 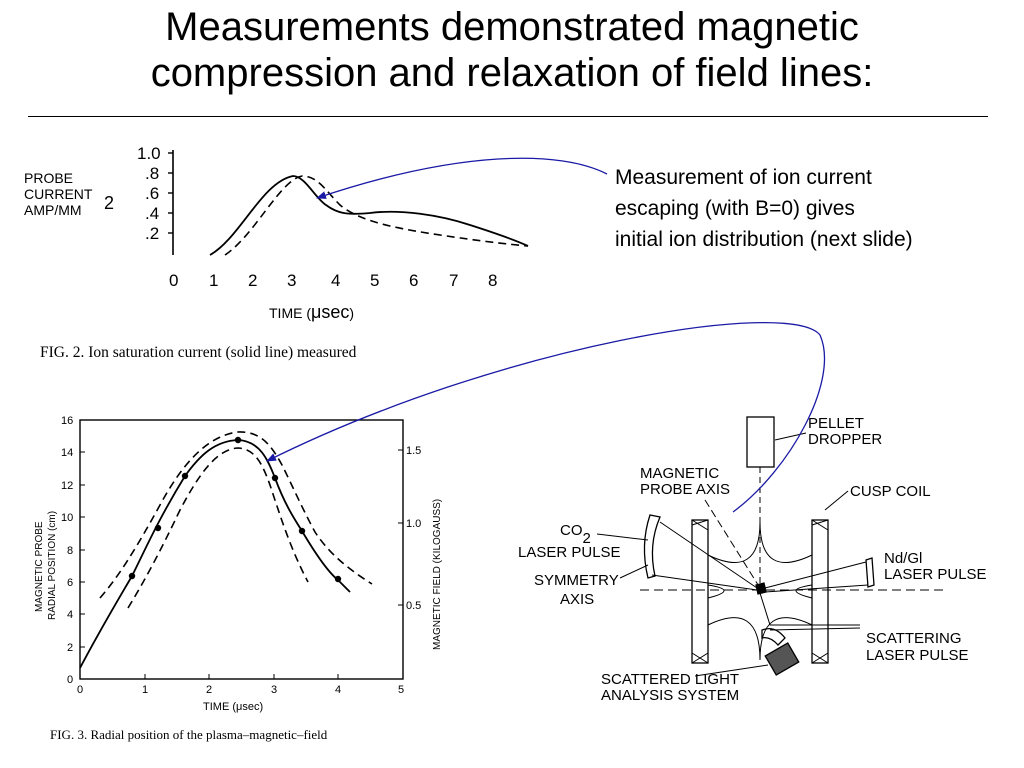 What do you see at coordinates (836, 423) in the screenshot?
I see `pellet-label-1: PELLET` at bounding box center [836, 423].